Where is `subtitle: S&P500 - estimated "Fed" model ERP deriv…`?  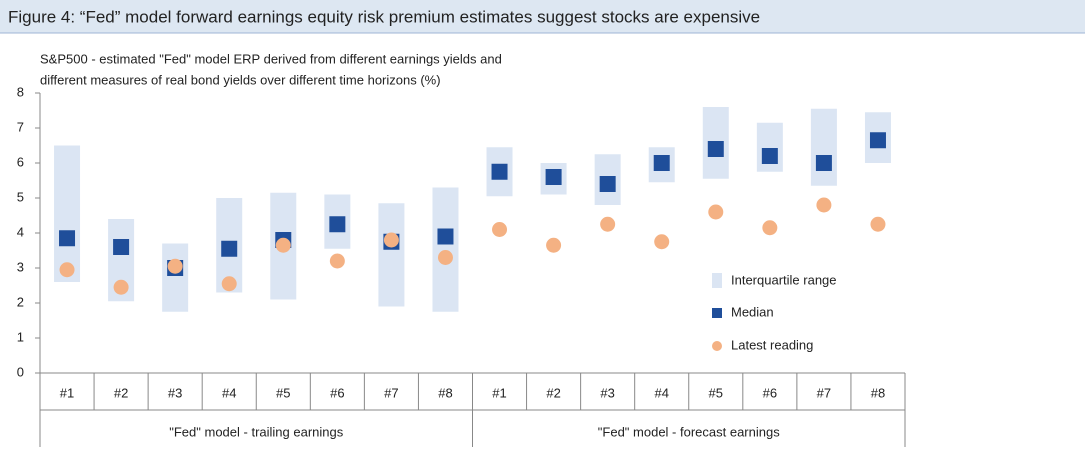 subtitle: S&P500 - estimated "Fed" model ERP deriv… is located at coordinates (271, 58).